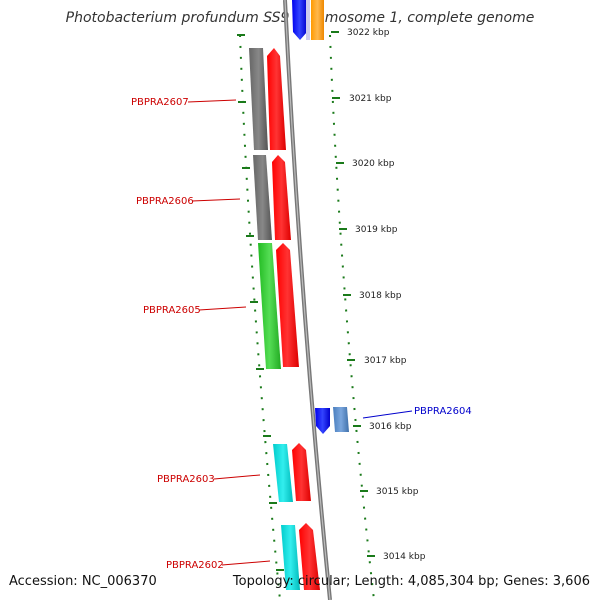 The height and width of the screenshot is (600, 600). Describe the element at coordinates (341, 419) in the screenshot. I see `gene-arrow-steelblue` at that location.